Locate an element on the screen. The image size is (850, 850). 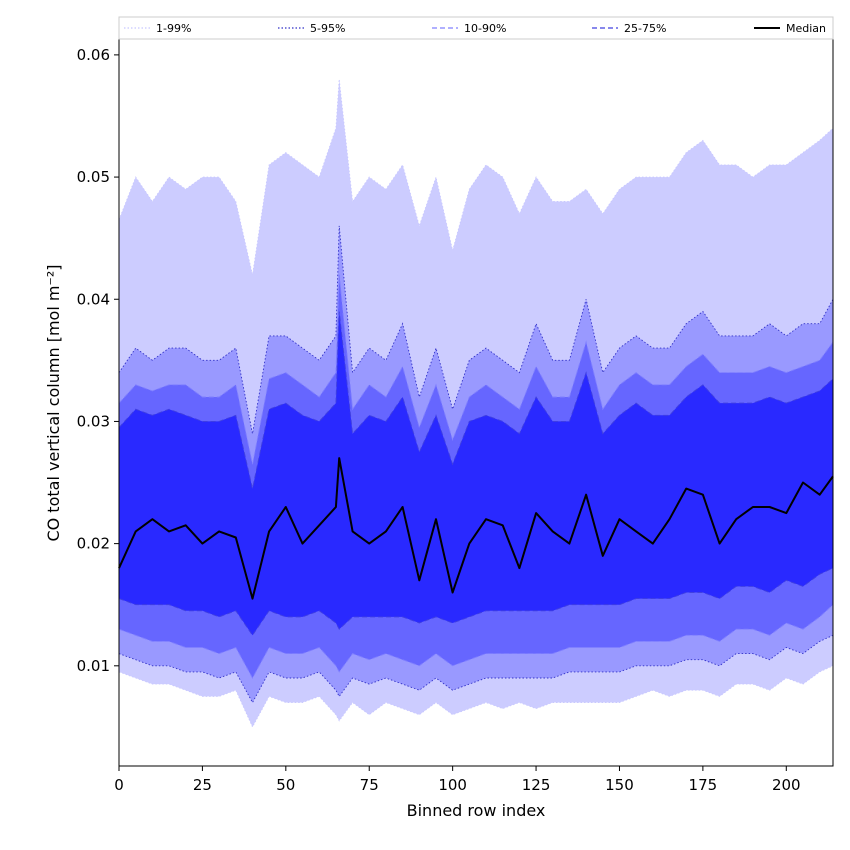
y-tick-label: 0.02 is located at coordinates (93, 544).